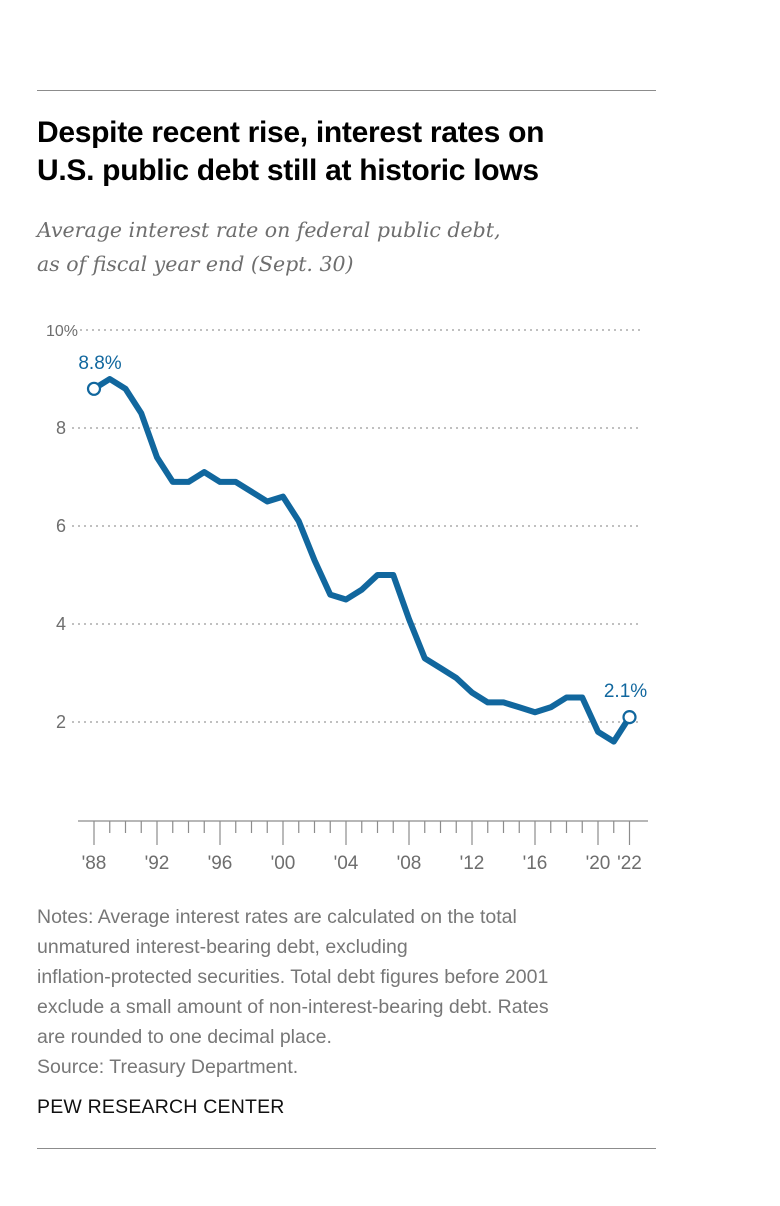 The width and height of the screenshot is (780, 1206). Describe the element at coordinates (157, 863) in the screenshot. I see `x-tick-label: '92` at that location.